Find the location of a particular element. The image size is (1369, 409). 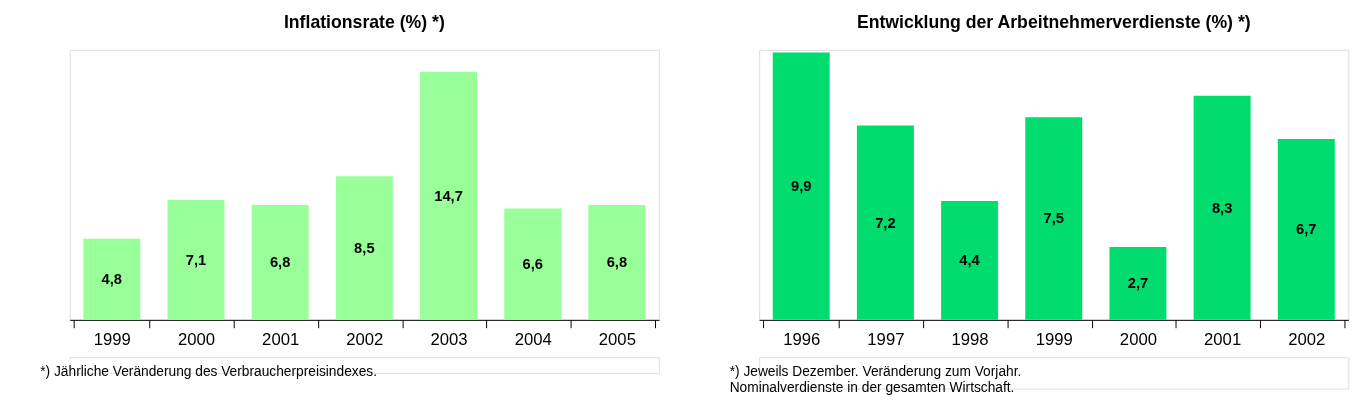

x-tick-label: 1998 is located at coordinates (970, 339).